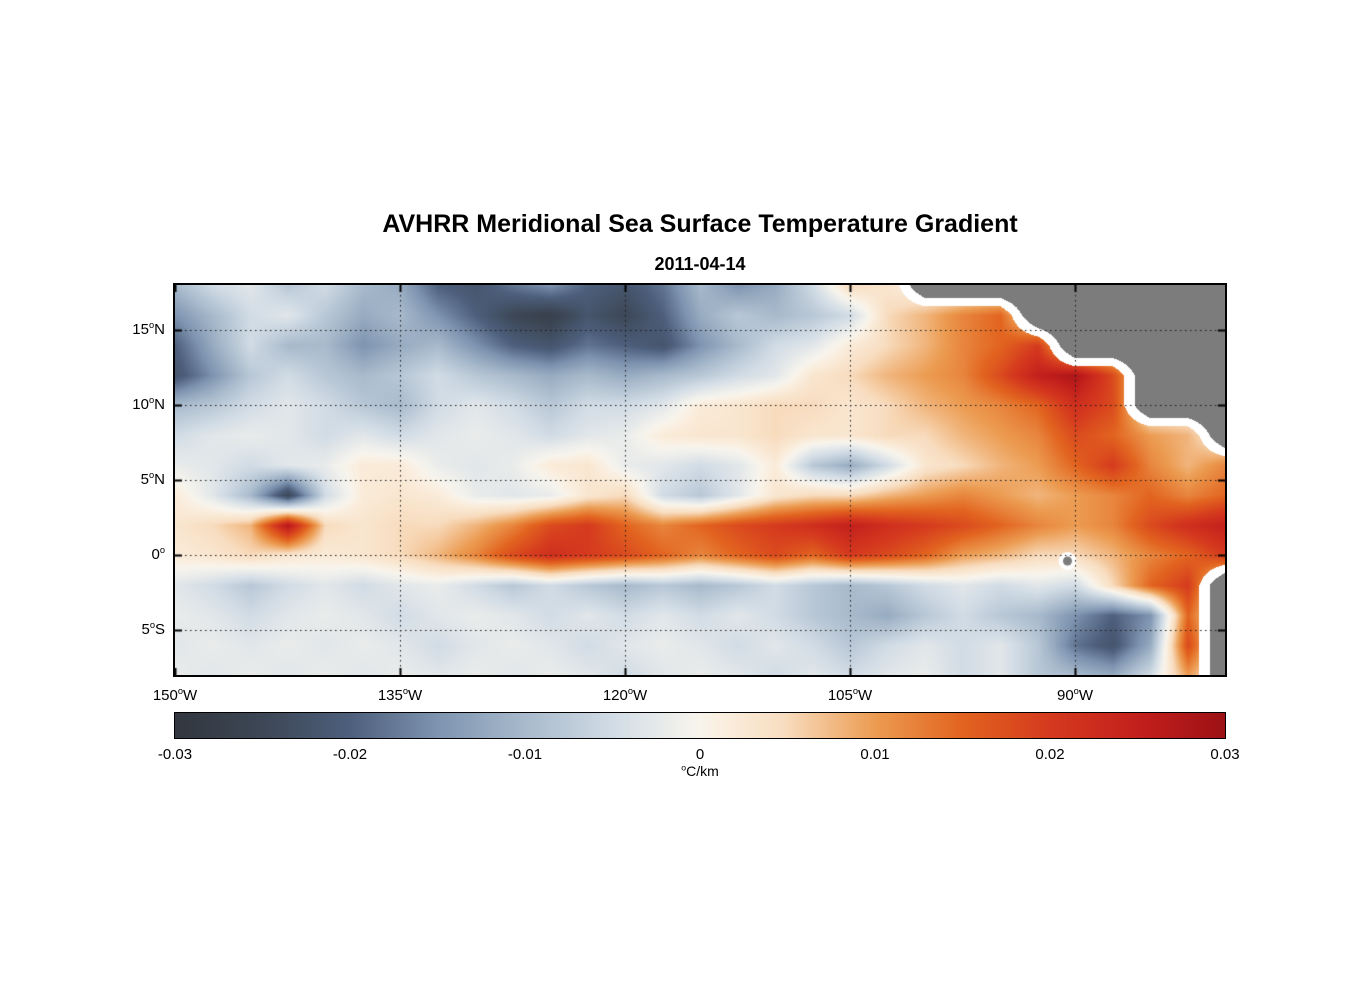 This screenshot has height=1000, width=1356. I want to click on x-axis-tick-label: 135oW, so click(400, 695).